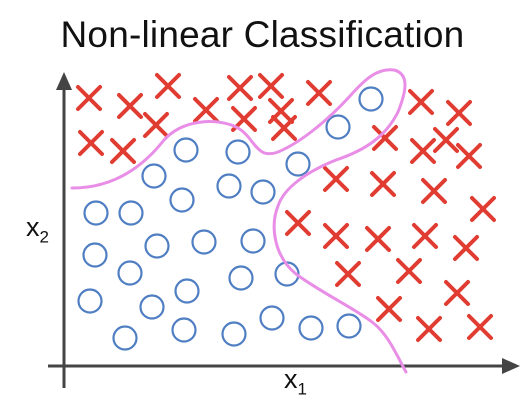 The height and width of the screenshot is (408, 525). Describe the element at coordinates (295, 381) in the screenshot. I see `x-axis-label: x1` at that location.